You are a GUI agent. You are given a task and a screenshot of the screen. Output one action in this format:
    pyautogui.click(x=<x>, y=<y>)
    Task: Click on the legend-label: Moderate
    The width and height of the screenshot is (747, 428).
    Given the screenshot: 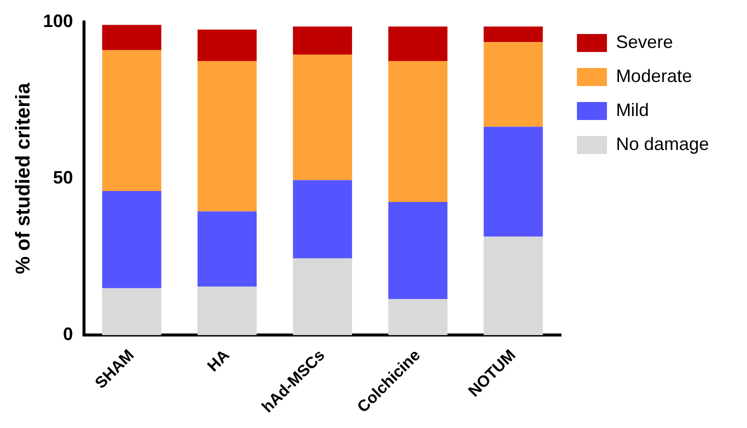 What is the action you would take?
    pyautogui.click(x=654, y=76)
    